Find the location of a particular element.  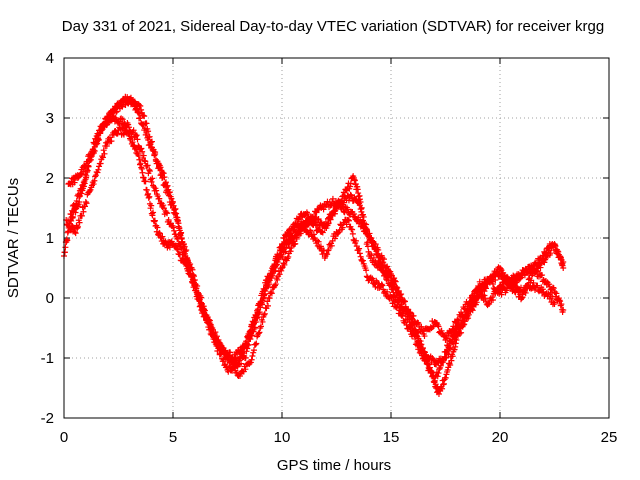

y-tick-label: -2 is located at coordinates (47, 418).